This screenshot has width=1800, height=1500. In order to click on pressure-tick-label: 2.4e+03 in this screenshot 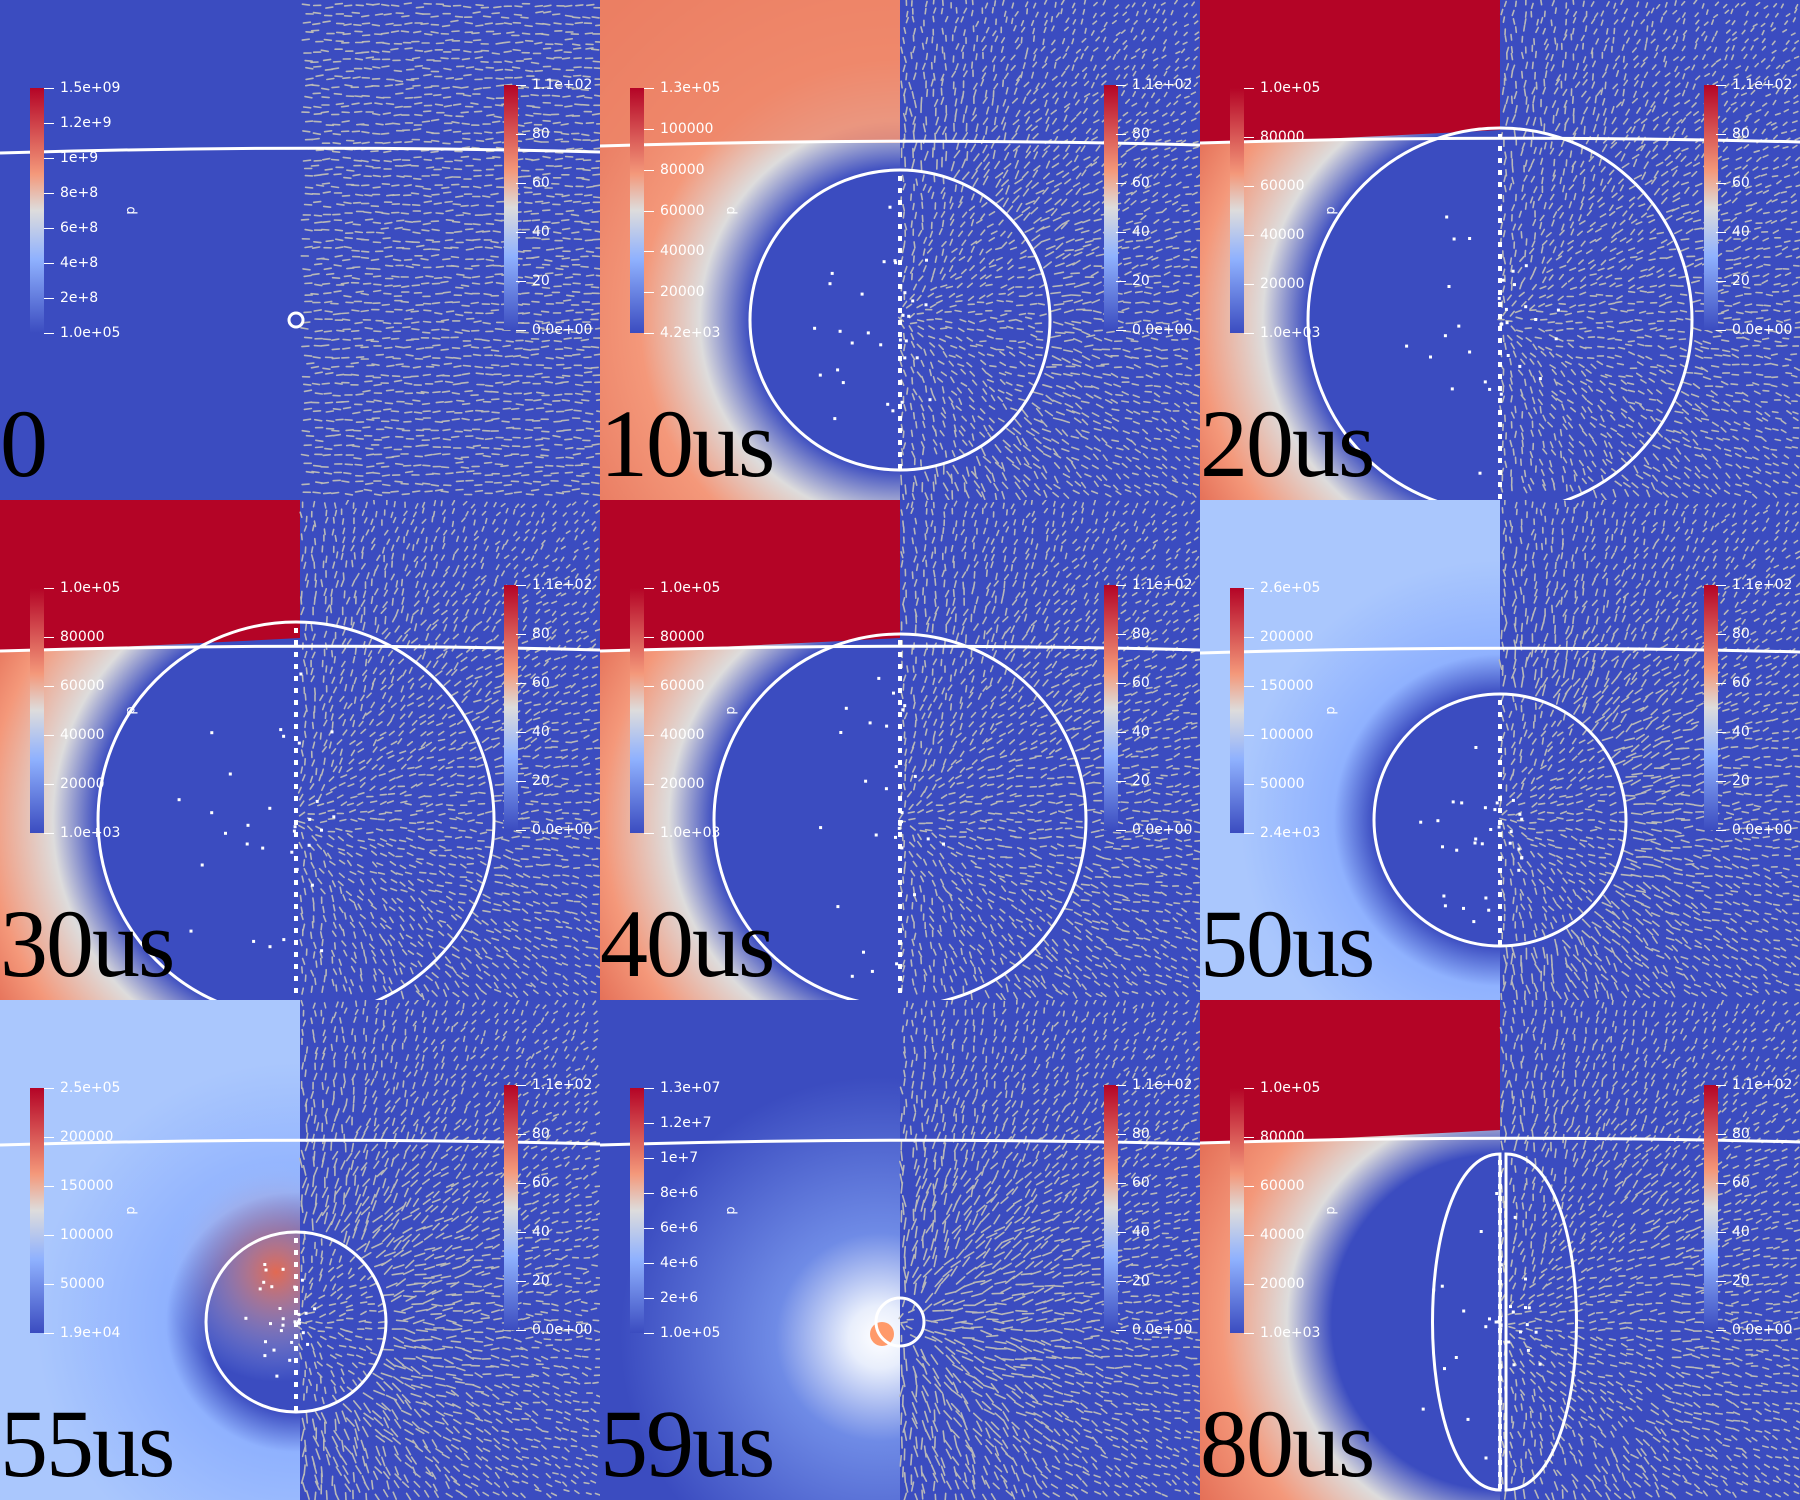, I will do `click(1282, 833)`.